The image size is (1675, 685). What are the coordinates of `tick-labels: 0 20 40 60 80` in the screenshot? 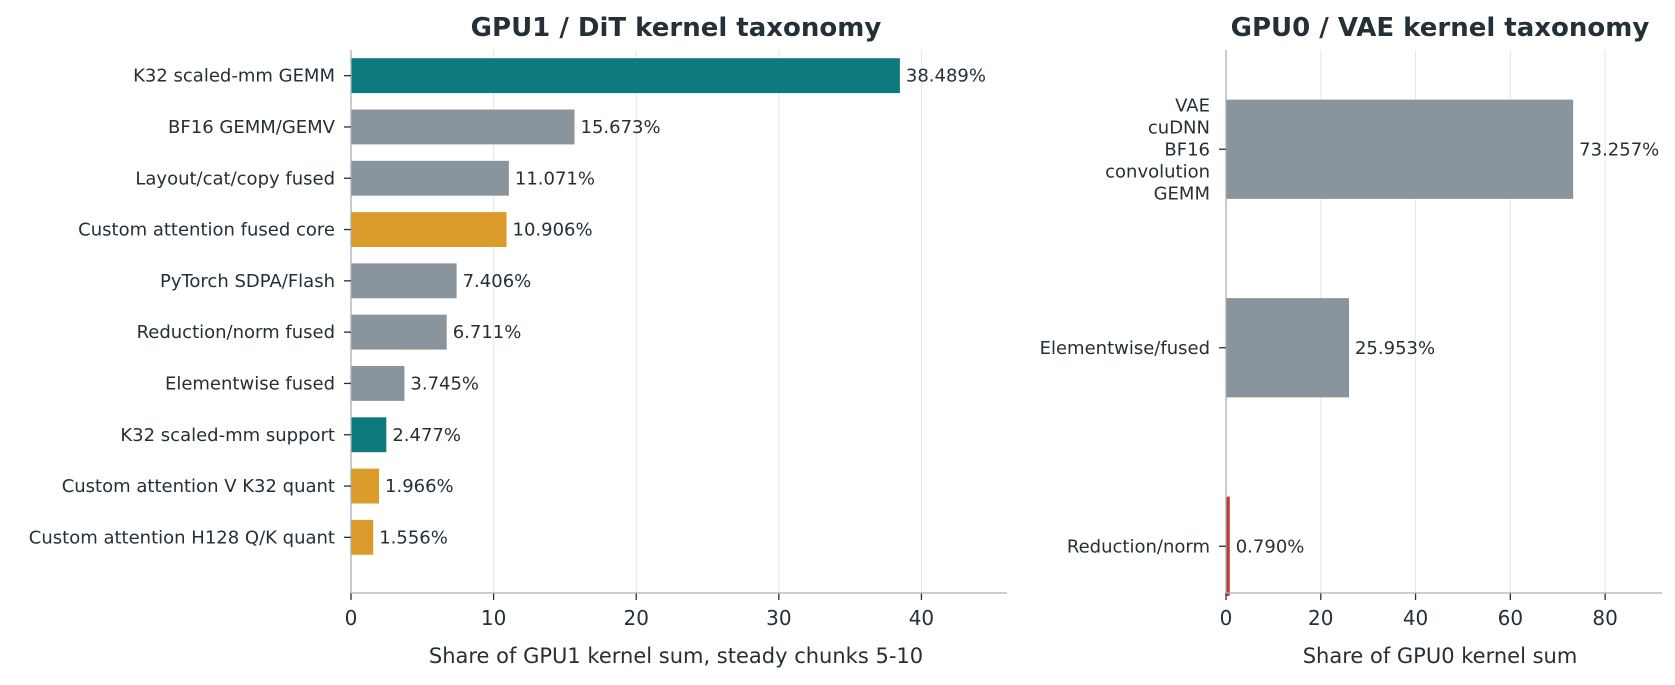 It's located at (1419, 618).